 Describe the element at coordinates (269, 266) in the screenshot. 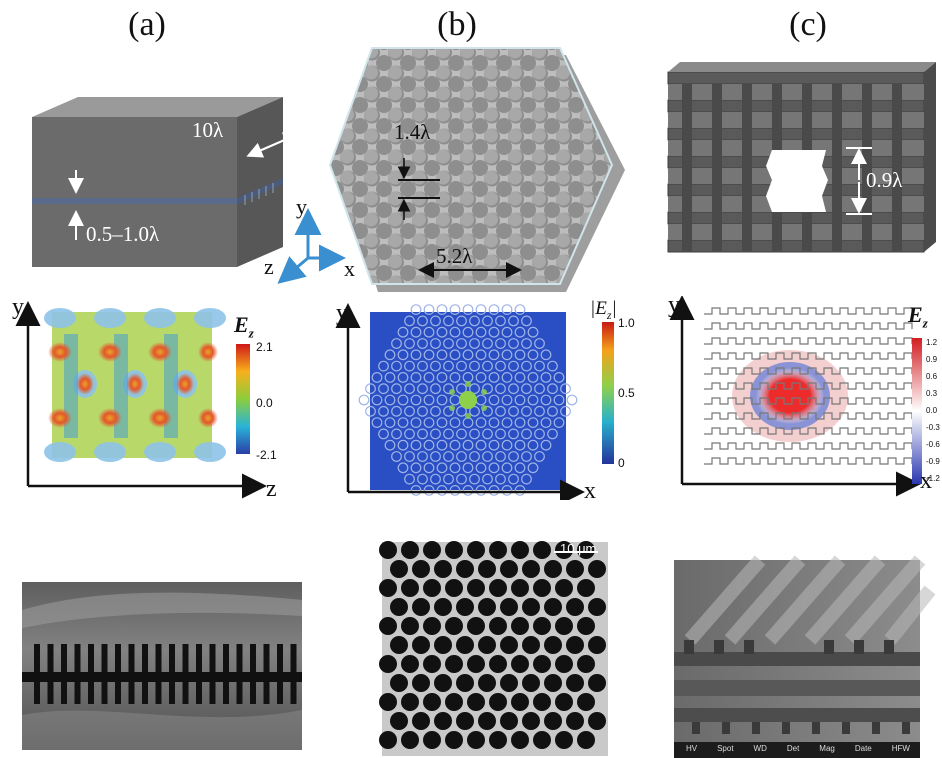

I see `axis-label-z: z` at that location.